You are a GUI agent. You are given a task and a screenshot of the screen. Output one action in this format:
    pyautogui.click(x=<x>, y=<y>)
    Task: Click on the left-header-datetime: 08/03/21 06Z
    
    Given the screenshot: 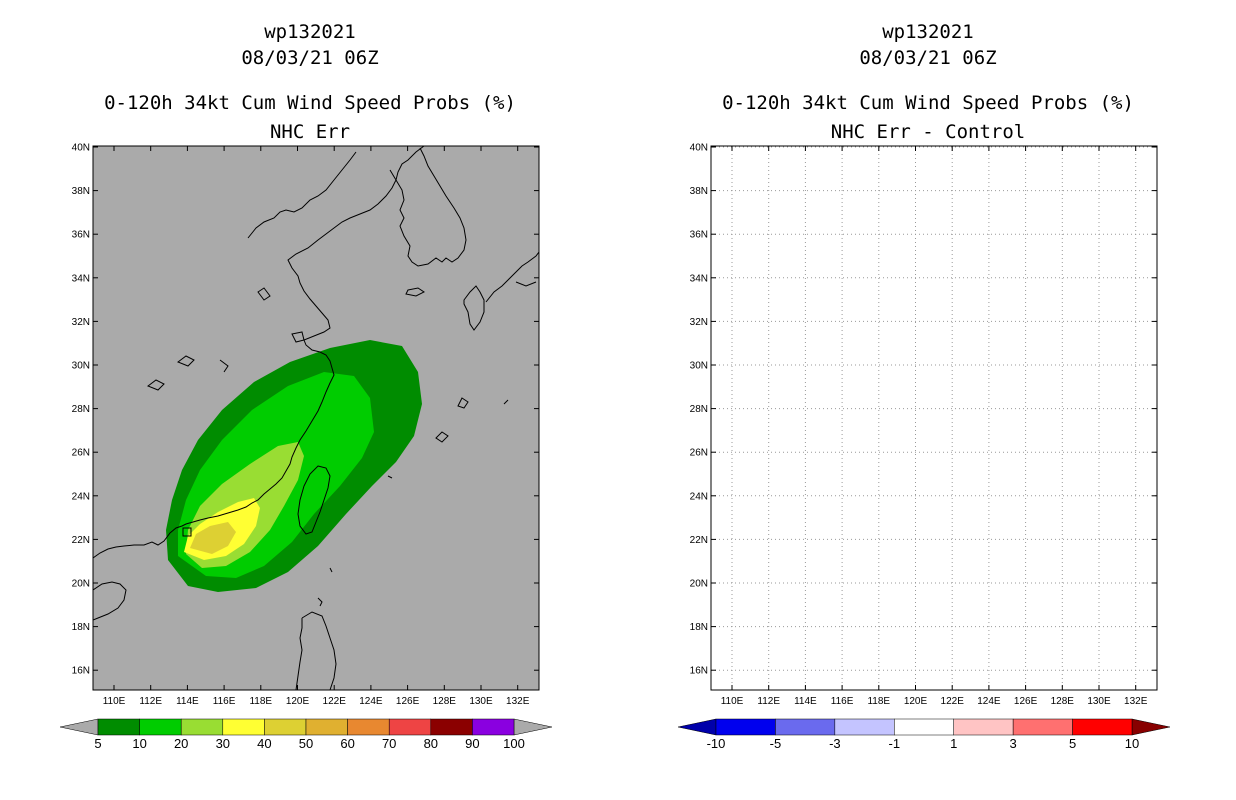 What is the action you would take?
    pyautogui.click(x=310, y=58)
    